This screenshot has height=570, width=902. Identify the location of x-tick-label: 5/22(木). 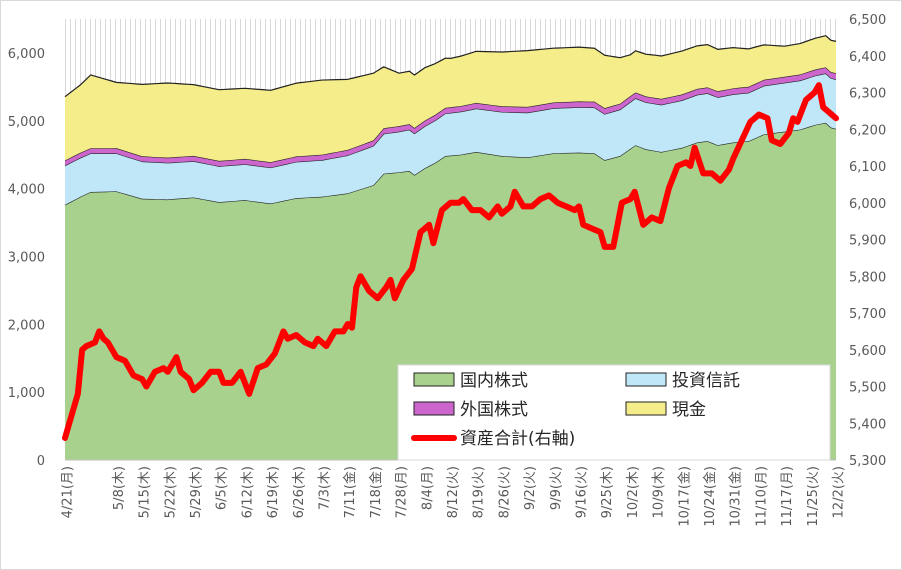
(170, 492).